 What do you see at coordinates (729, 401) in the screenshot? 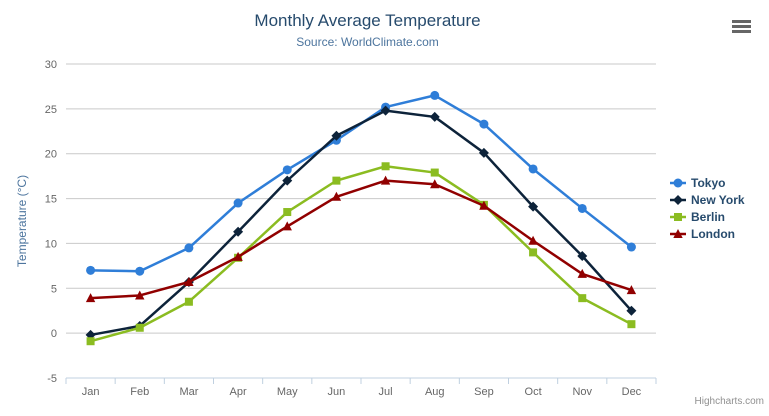
I see `credits-link: Highcharts.com` at bounding box center [729, 401].